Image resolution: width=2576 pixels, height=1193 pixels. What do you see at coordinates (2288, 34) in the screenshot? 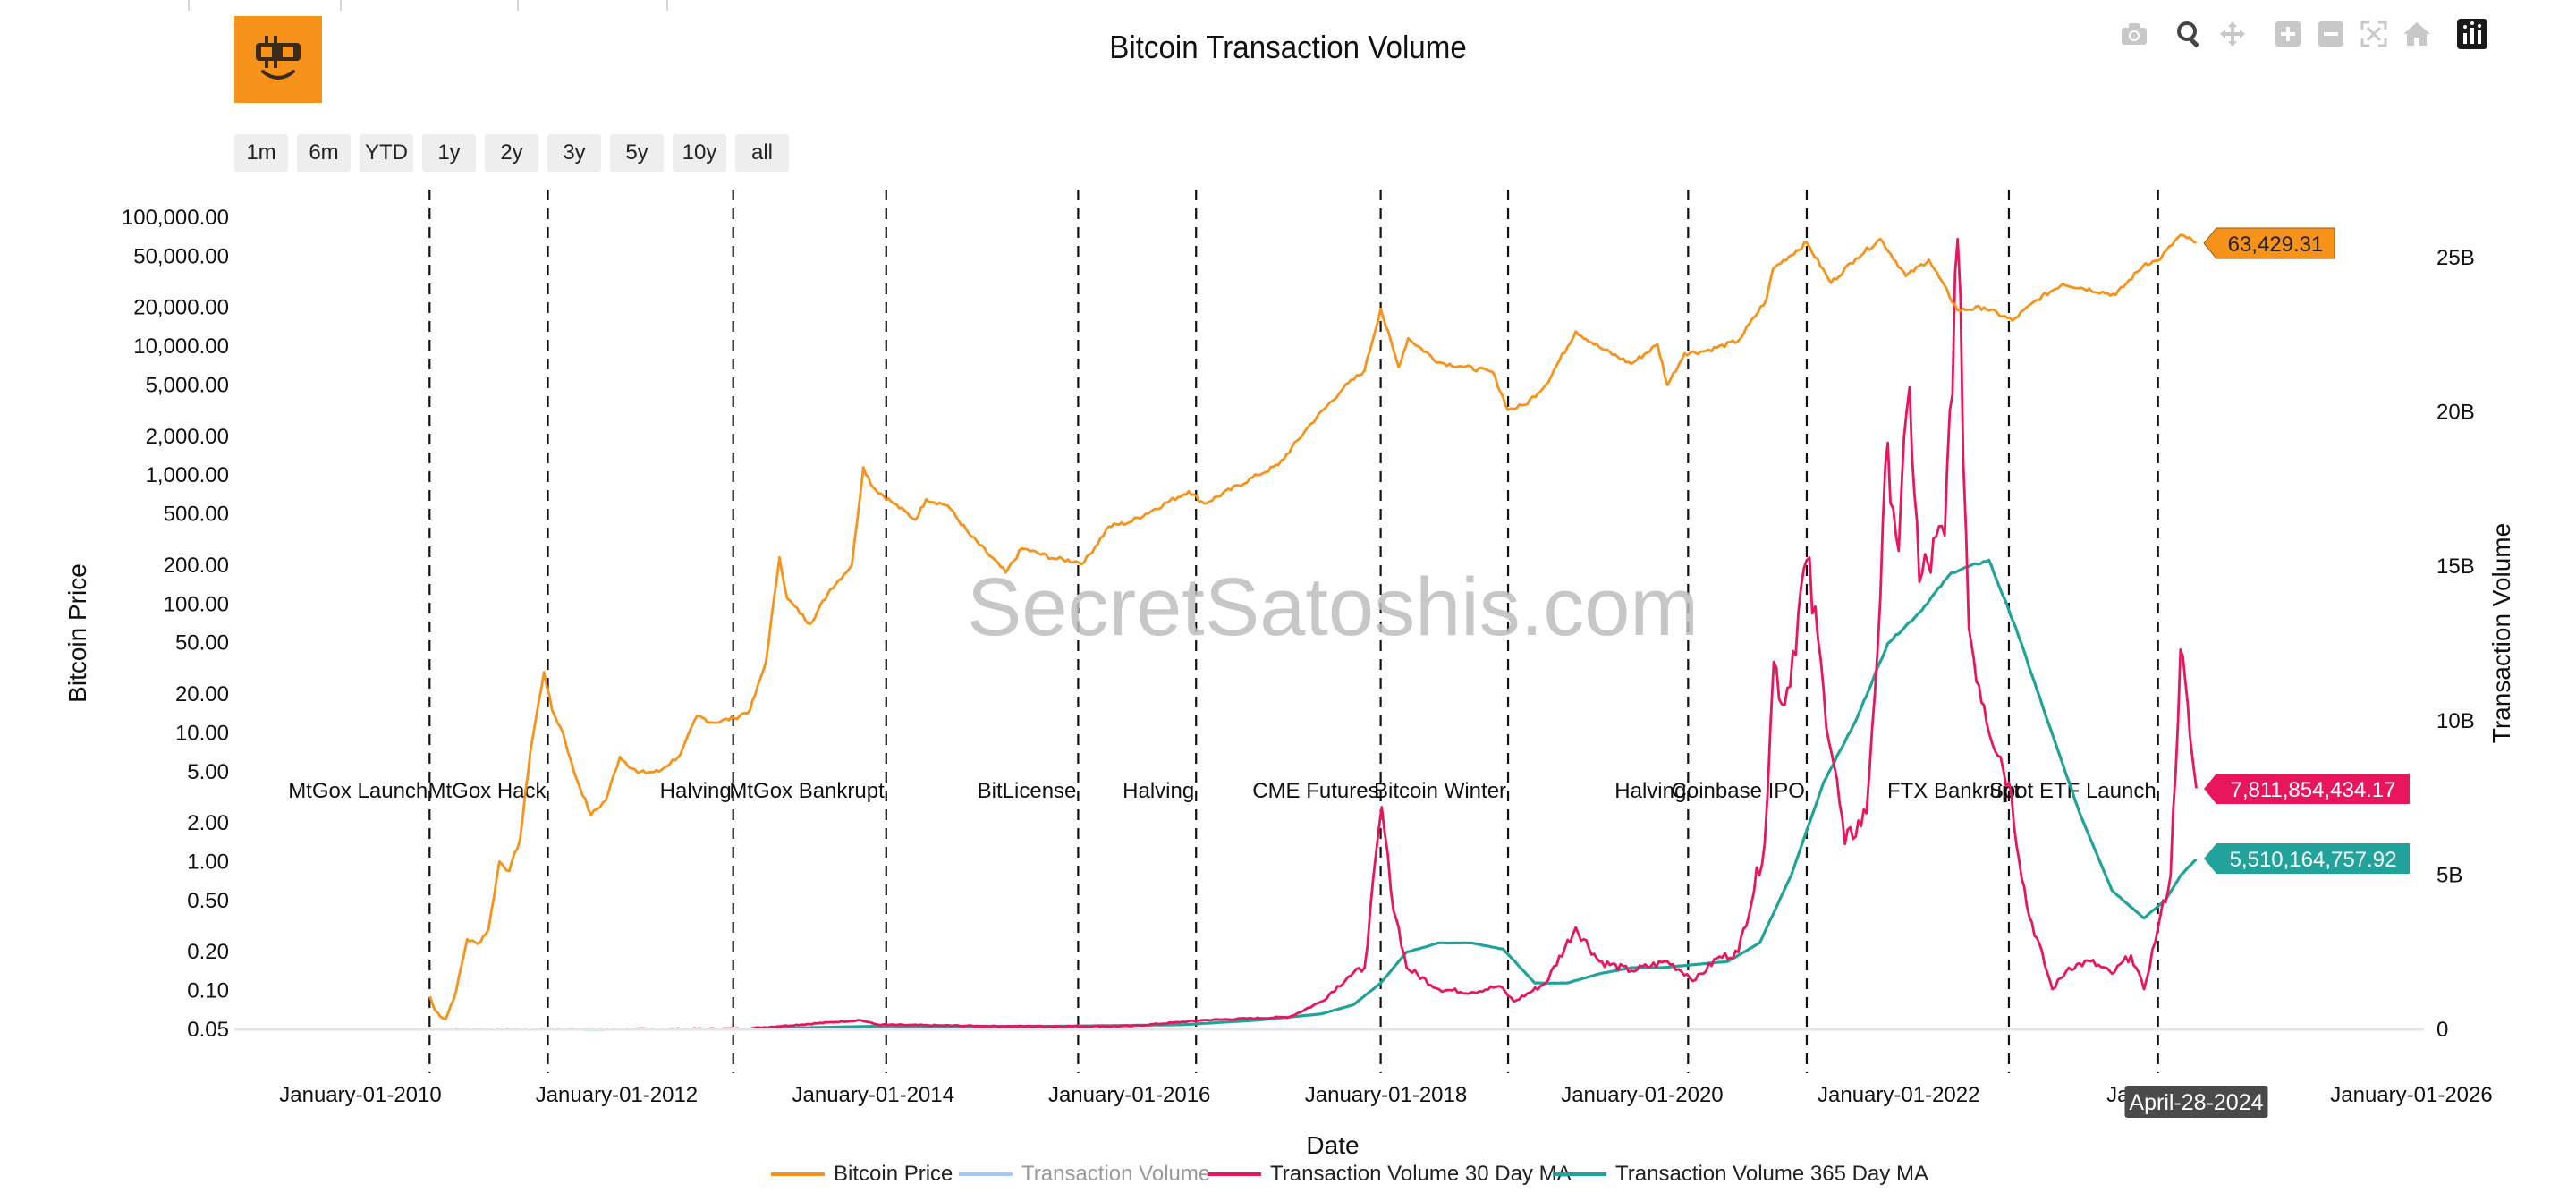
I see `zoom-in-icon` at bounding box center [2288, 34].